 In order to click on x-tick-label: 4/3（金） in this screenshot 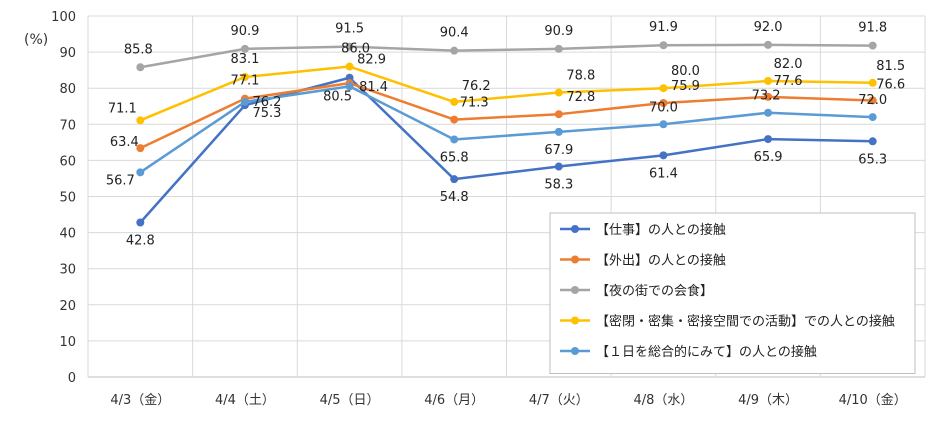, I will do `click(140, 400)`.